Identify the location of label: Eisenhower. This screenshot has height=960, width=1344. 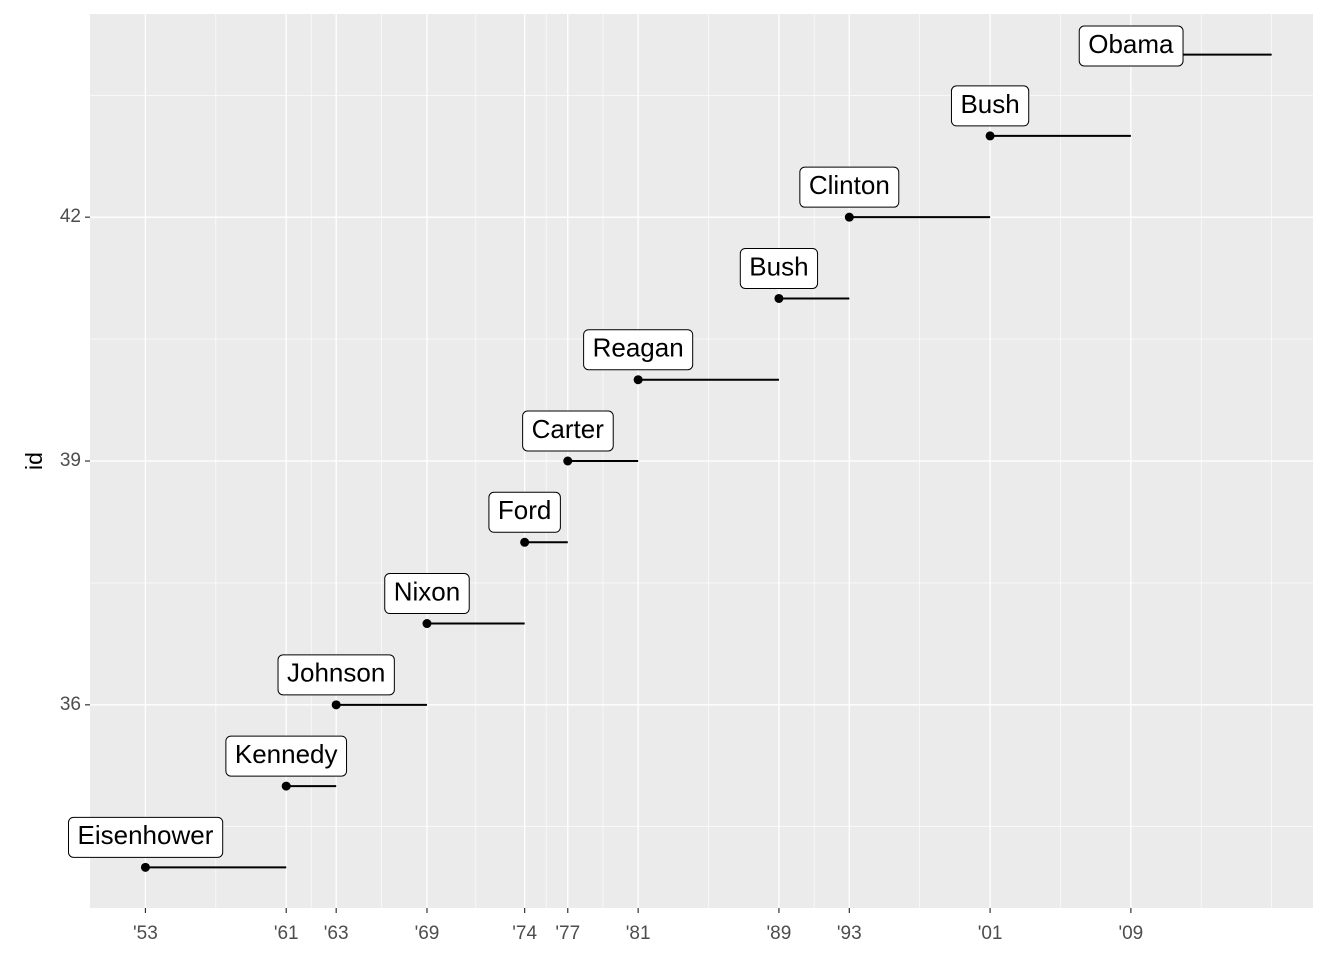
(146, 837).